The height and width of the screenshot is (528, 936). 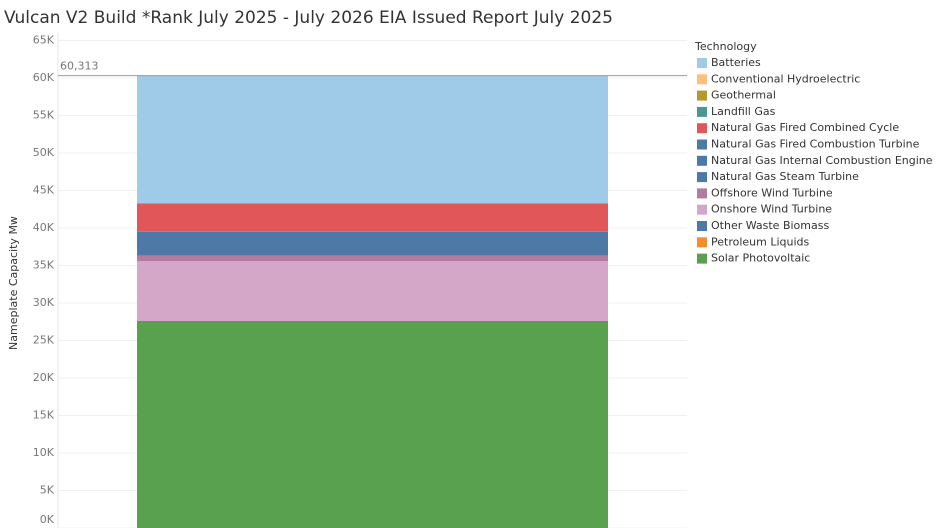 I want to click on y-tick-label: 55K, so click(x=44, y=115).